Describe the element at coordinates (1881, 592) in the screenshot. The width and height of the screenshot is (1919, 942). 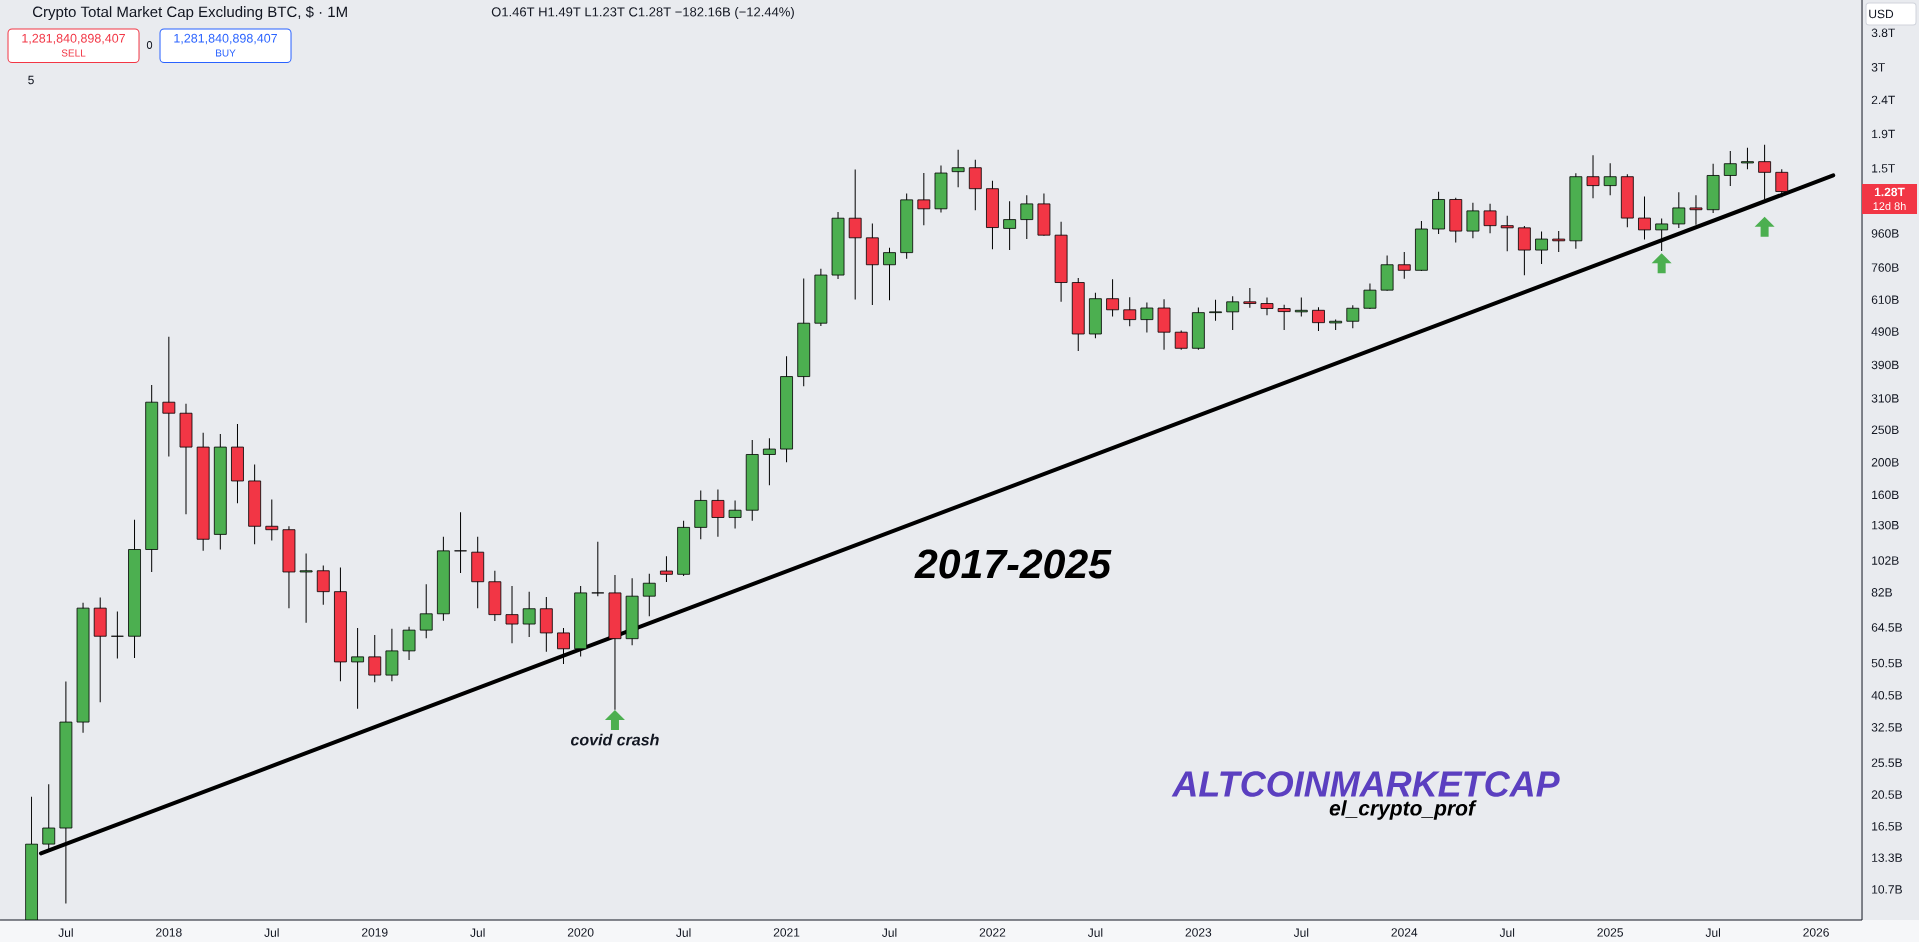
I see `y-tick-label: 82B` at that location.